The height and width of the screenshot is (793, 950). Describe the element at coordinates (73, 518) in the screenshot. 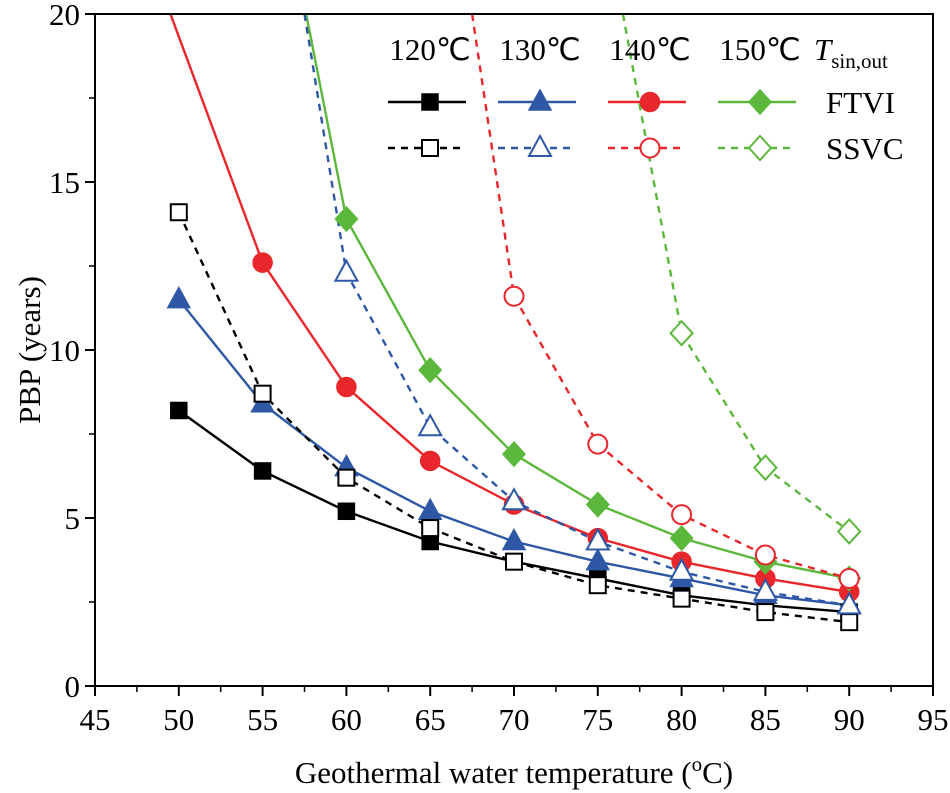

I see `y-tick-label: 5` at that location.